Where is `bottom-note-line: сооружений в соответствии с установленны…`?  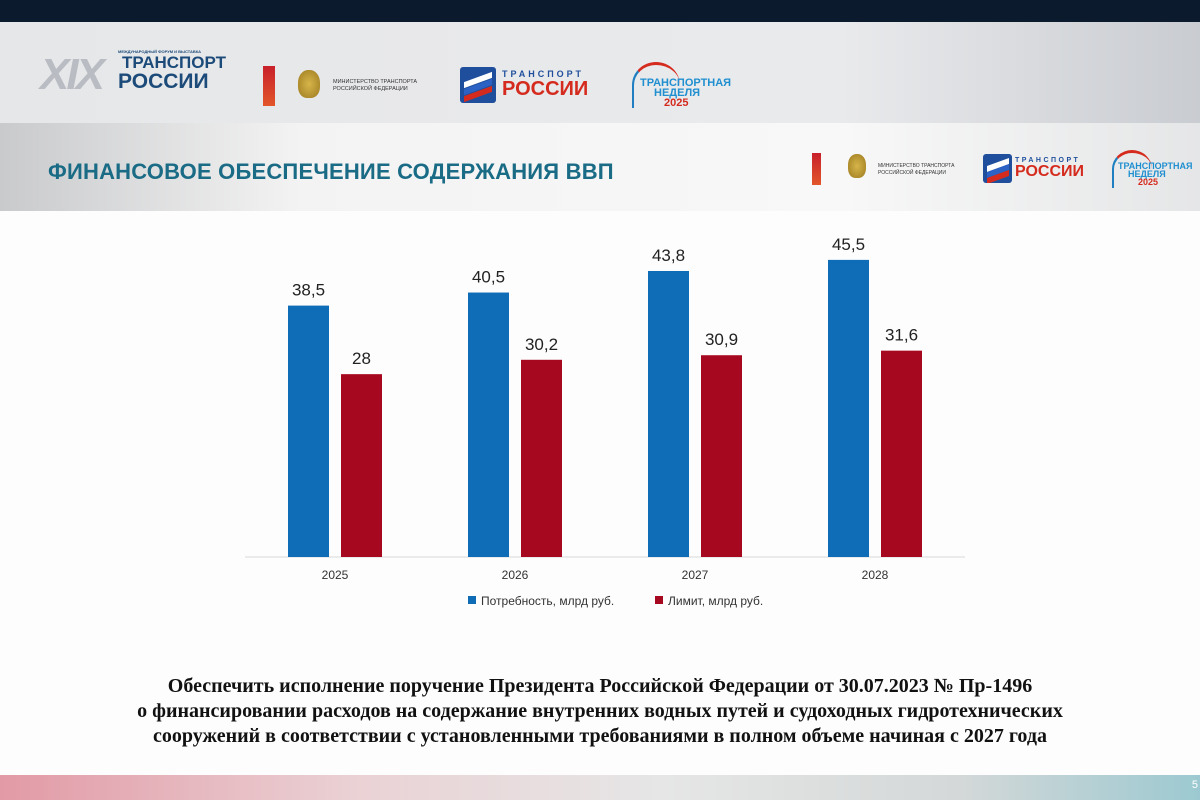 bottom-note-line: сооружений в соответствии с установленны… is located at coordinates (600, 736).